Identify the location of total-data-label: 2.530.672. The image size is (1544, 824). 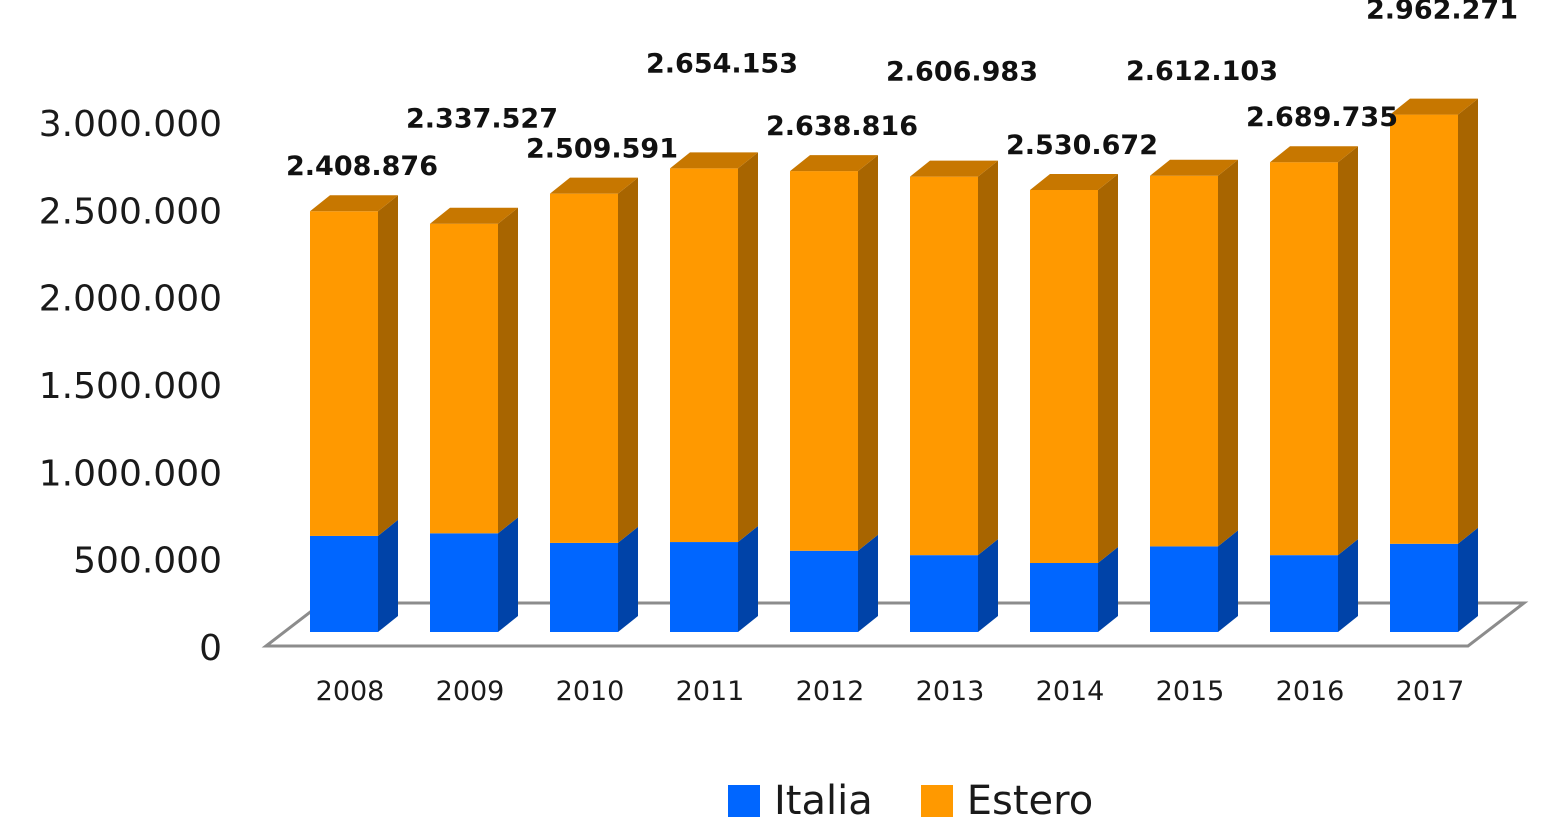
(1082, 145).